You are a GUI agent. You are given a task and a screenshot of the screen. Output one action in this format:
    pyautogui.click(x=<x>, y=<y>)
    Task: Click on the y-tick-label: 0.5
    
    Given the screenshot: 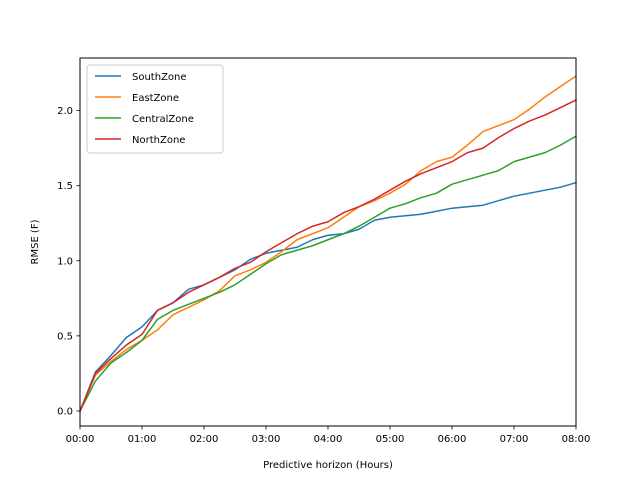 What is the action you would take?
    pyautogui.click(x=65, y=336)
    